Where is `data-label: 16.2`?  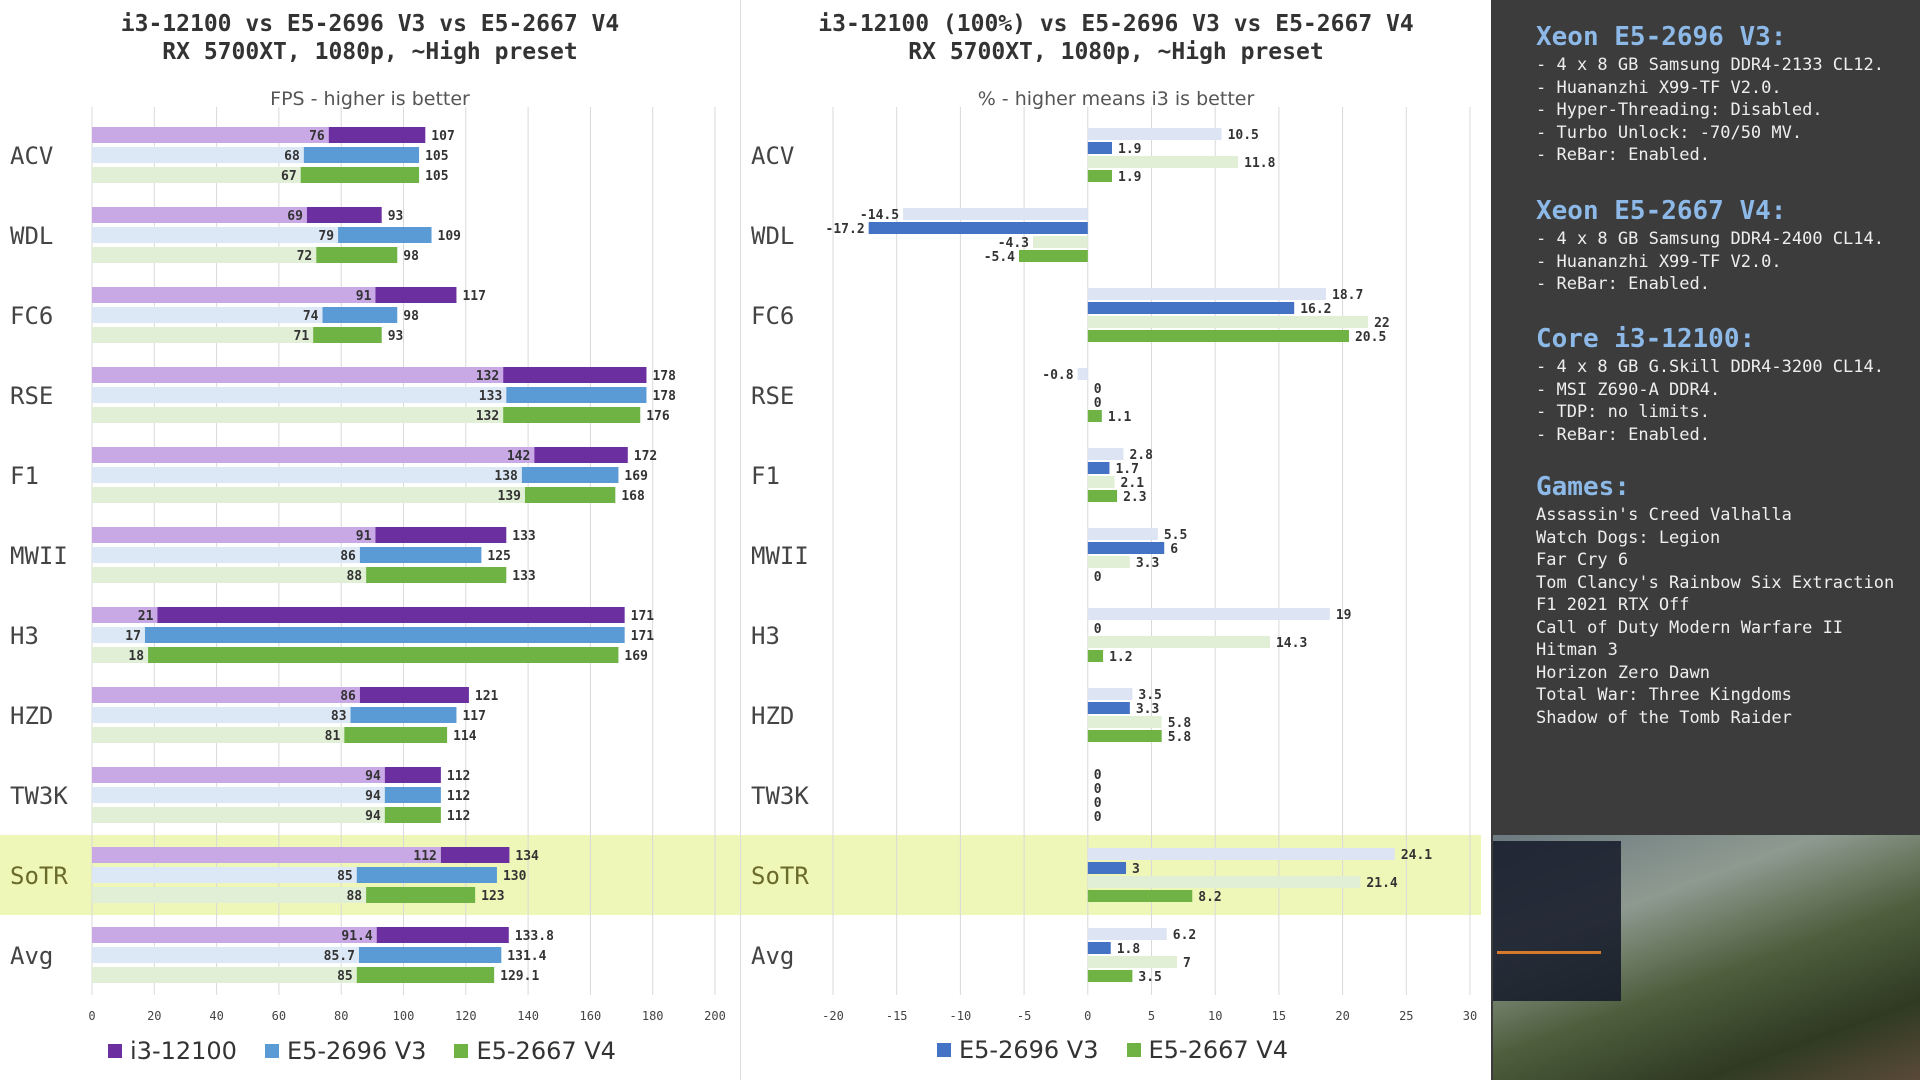
data-label: 16.2 is located at coordinates (1315, 309).